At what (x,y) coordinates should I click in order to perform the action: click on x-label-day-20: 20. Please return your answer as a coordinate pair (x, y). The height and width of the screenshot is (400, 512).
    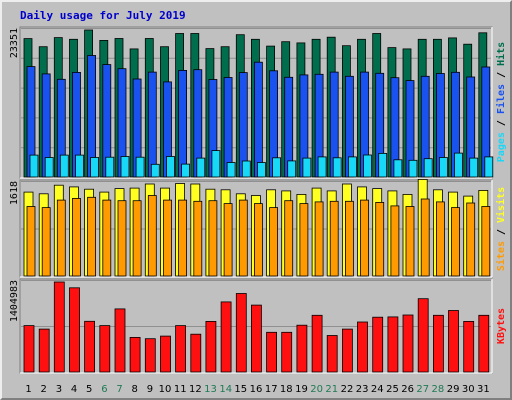
    Looking at the image, I should click on (316, 389).